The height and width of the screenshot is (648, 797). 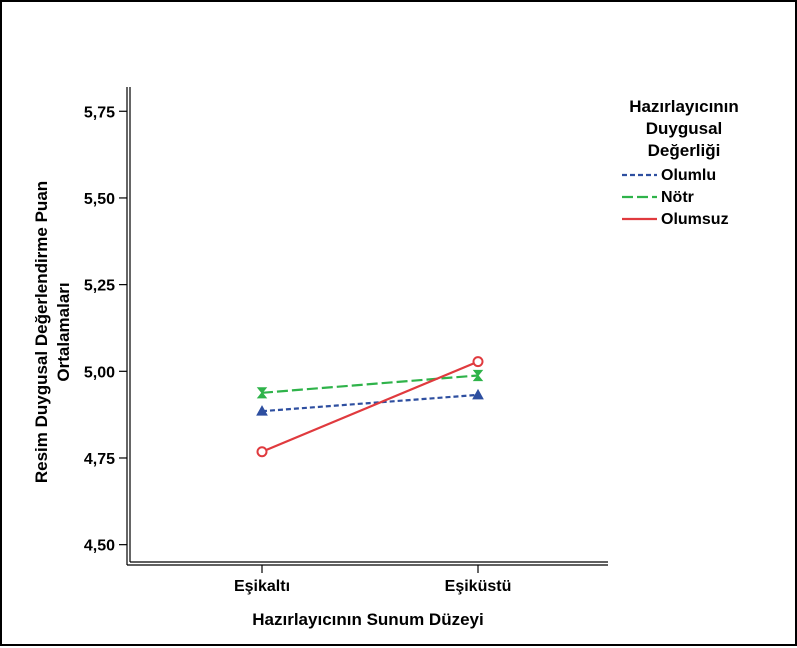 What do you see at coordinates (684, 128) in the screenshot?
I see `legend-title-line-2: Duygusal` at bounding box center [684, 128].